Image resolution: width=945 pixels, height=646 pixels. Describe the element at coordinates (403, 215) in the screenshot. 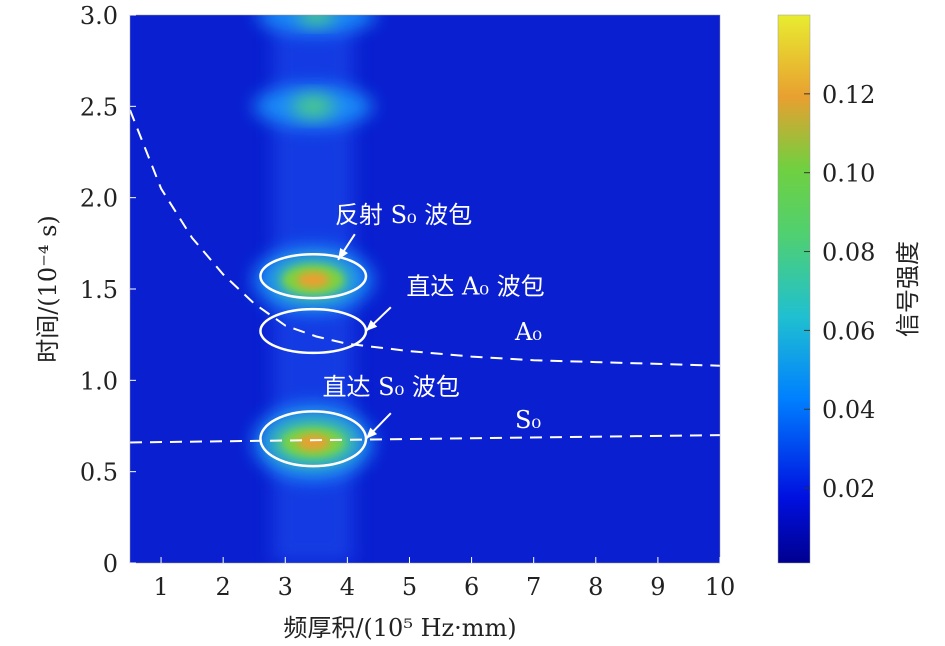

I see `annotation-label: 反射 S₀ 波包` at that location.